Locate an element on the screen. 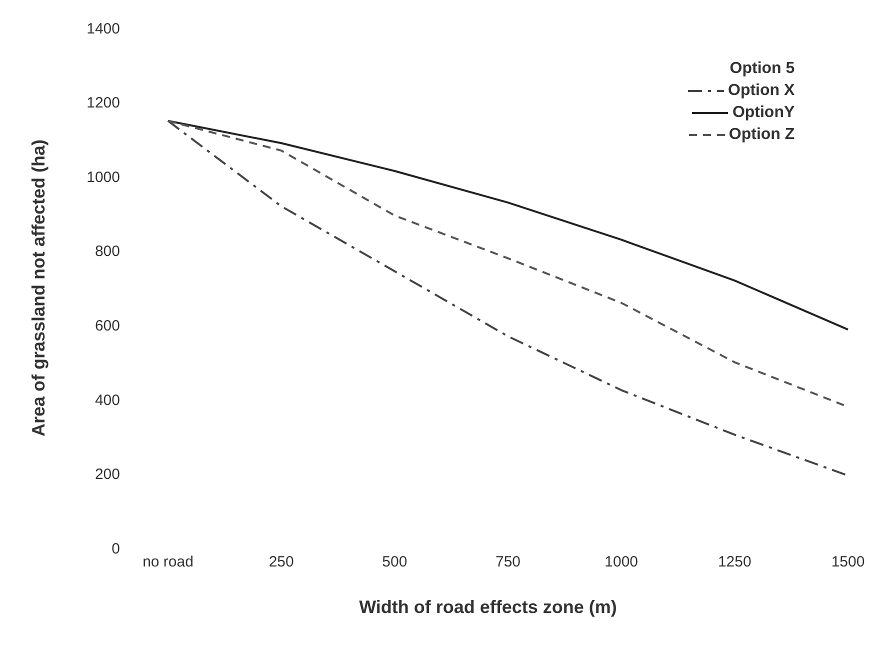  x-tick-label: 1500 is located at coordinates (848, 562).